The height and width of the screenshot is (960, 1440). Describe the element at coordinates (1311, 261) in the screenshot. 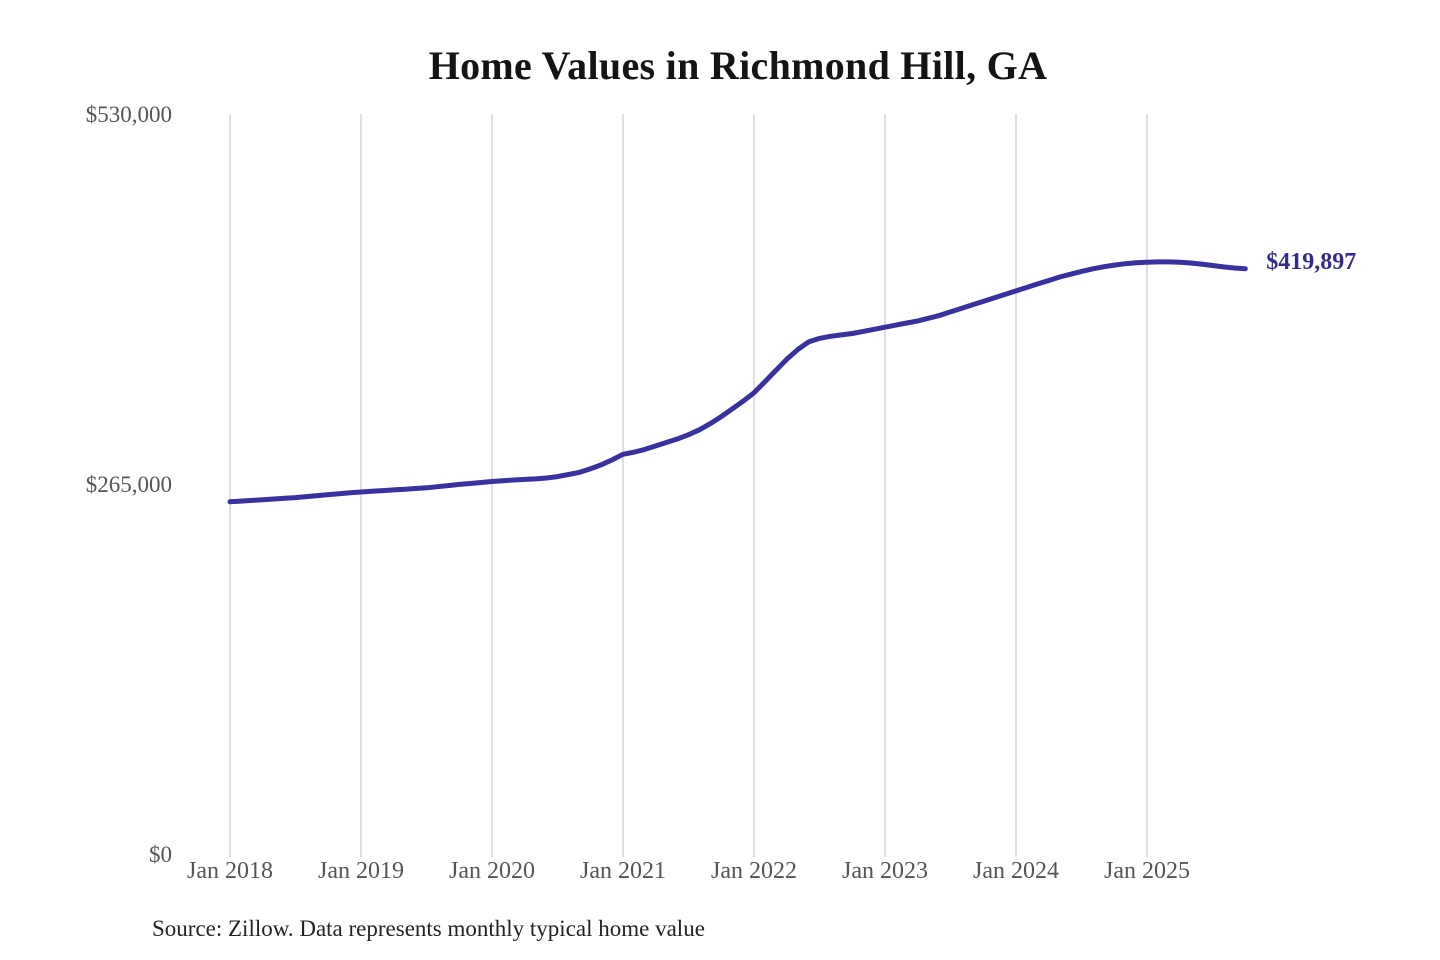

I see `current-value-label: $419,897` at that location.